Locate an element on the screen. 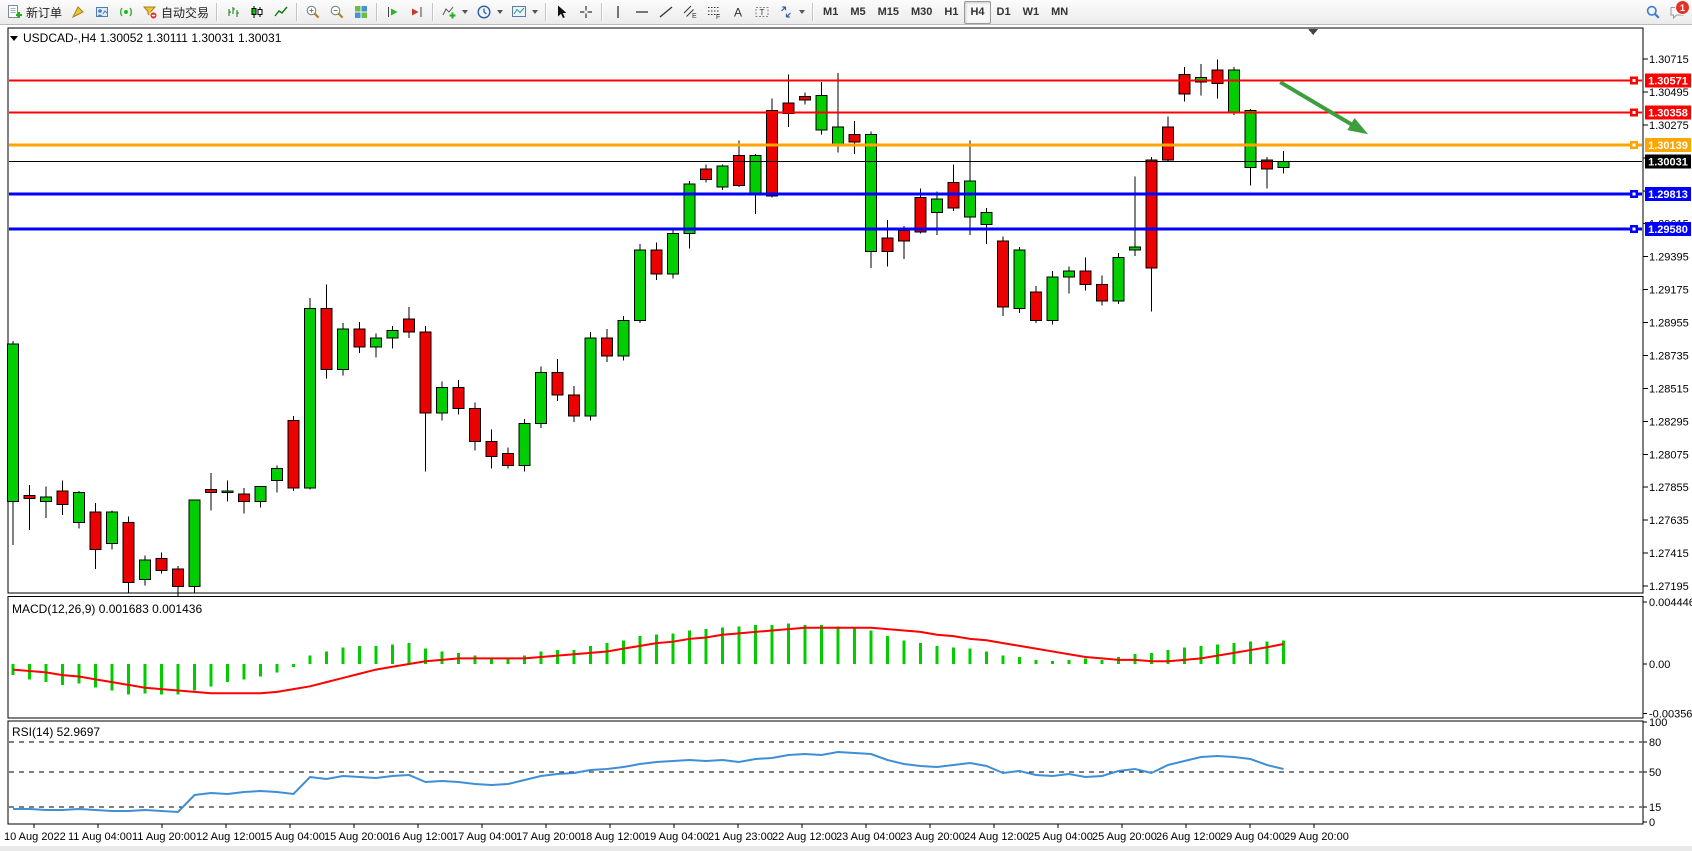 The height and width of the screenshot is (851, 1692). time-axis-label: 29 Aug 20:00 is located at coordinates (1316, 837).